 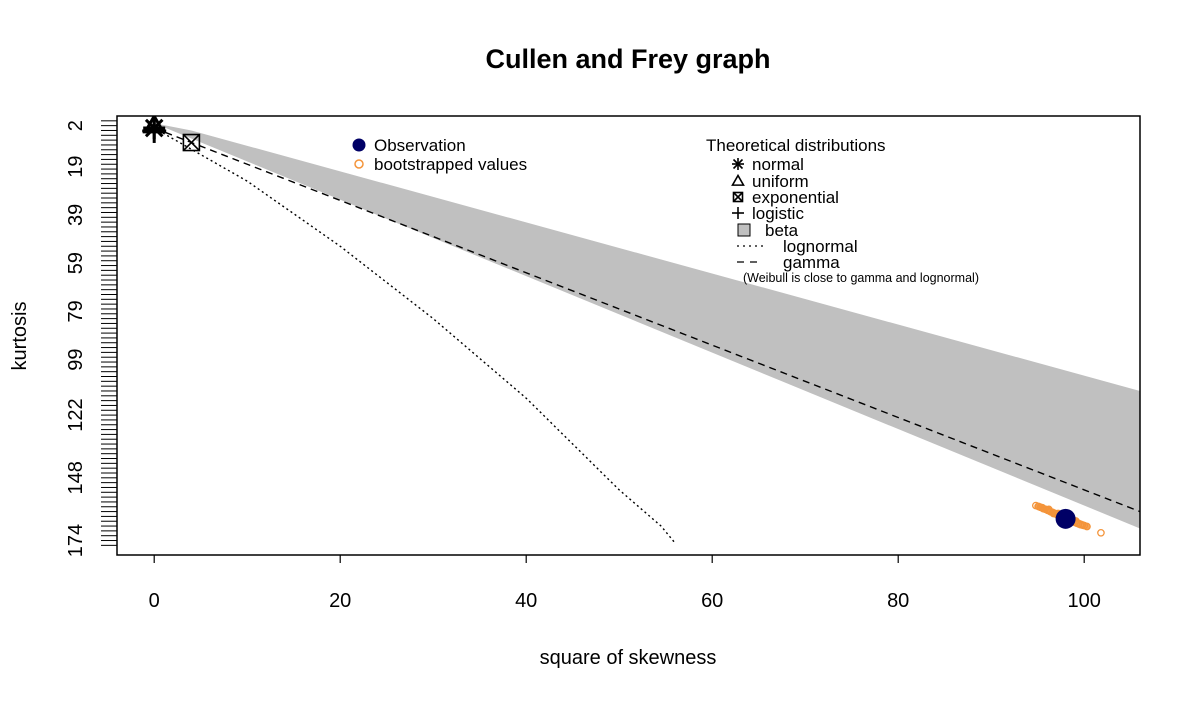 What do you see at coordinates (778, 213) in the screenshot?
I see `legend-logistic-label: logistic` at bounding box center [778, 213].